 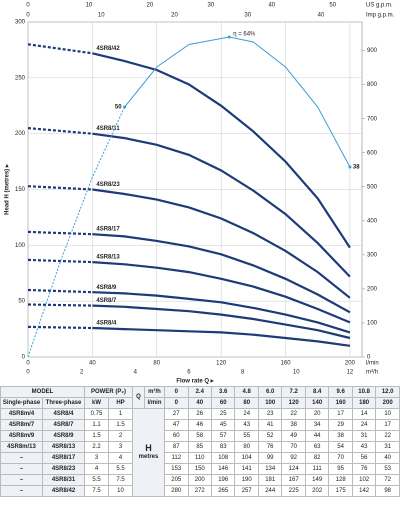 I want to click on table-row: 4SR8m/13 4SR8/13 2.2 3 87 85 83 80 76 70 63 54 43 31, so click(x=200, y=447).